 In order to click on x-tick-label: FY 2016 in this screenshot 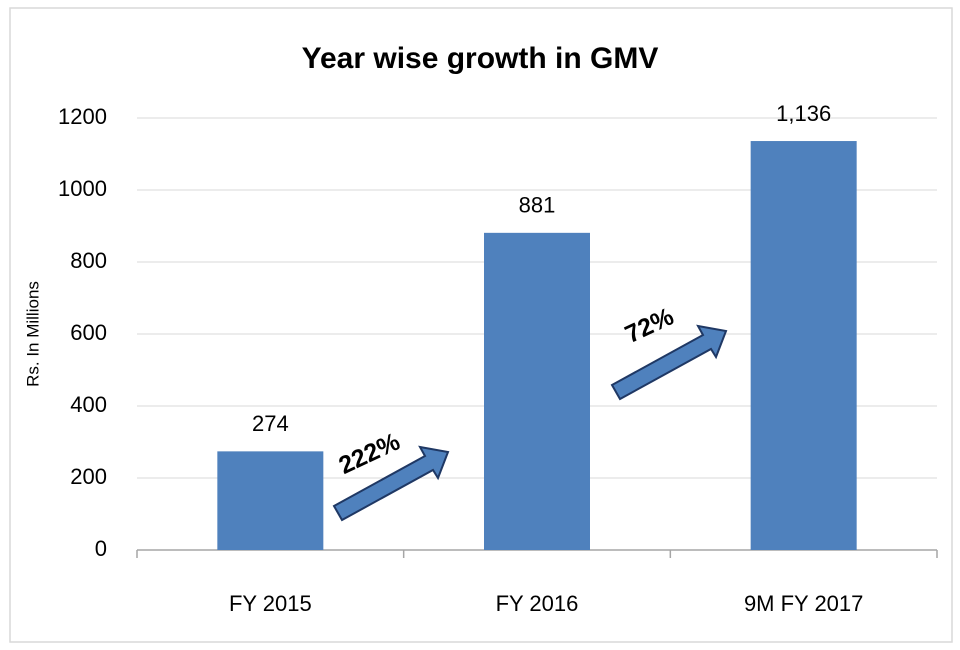, I will do `click(537, 603)`.